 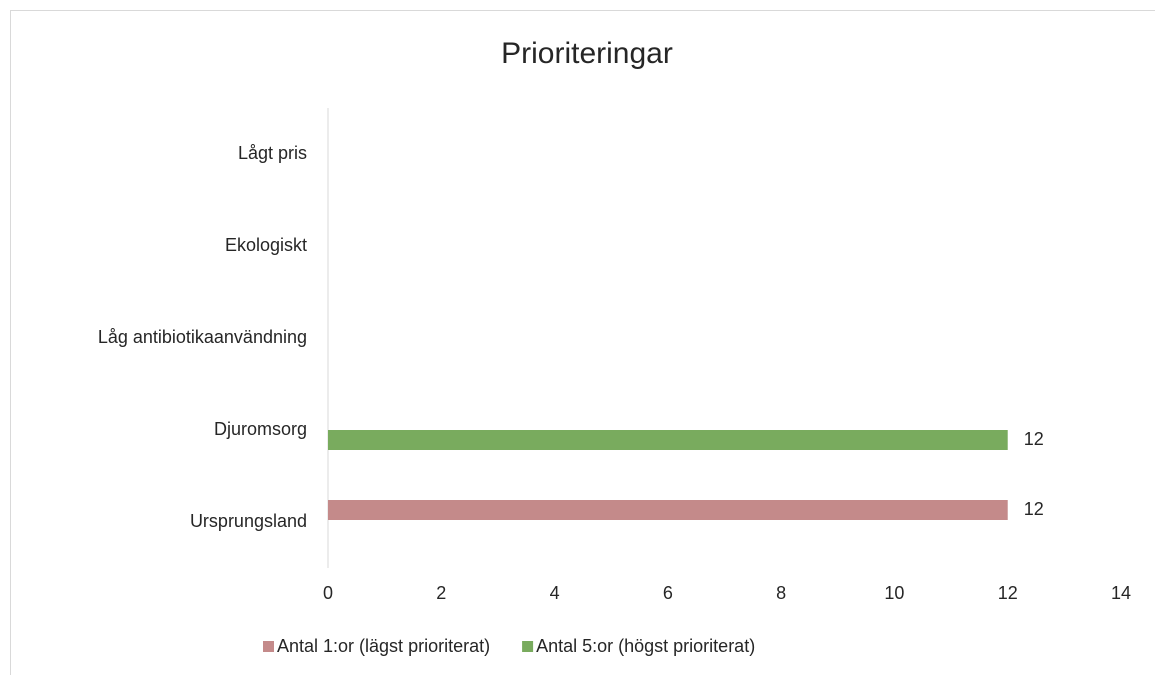 I want to click on x-tick-label: 4, so click(x=555, y=593).